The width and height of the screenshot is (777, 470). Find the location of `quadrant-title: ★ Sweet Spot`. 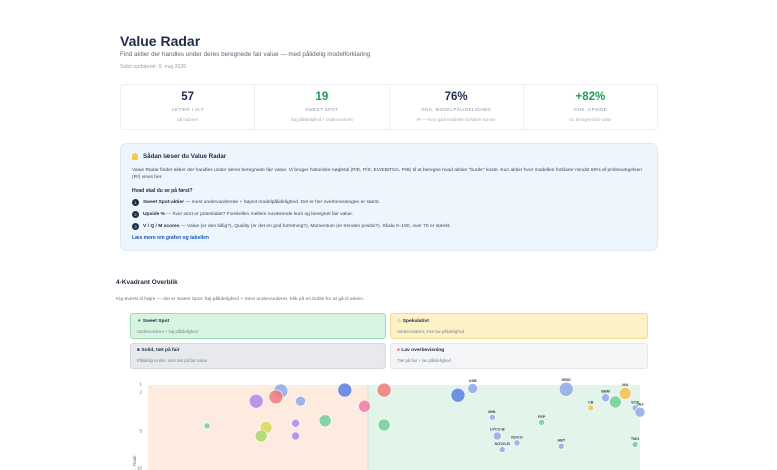

quadrant-title: ★ Sweet Spot is located at coordinates (258, 321).